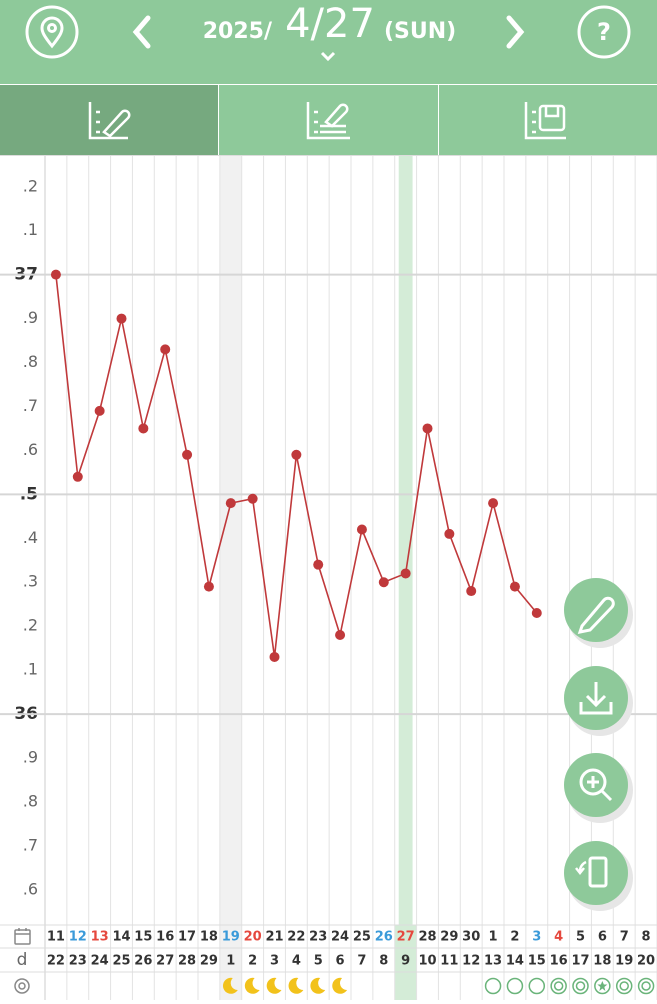  Describe the element at coordinates (598, 701) in the screenshot. I see `download-button` at that location.